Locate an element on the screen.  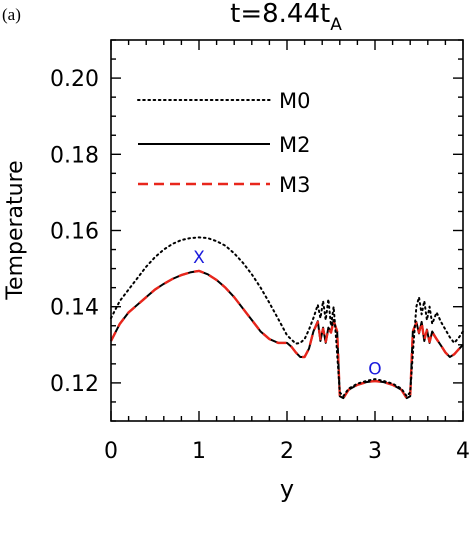
y-tick-label-0: 0.12 is located at coordinates (74, 384).